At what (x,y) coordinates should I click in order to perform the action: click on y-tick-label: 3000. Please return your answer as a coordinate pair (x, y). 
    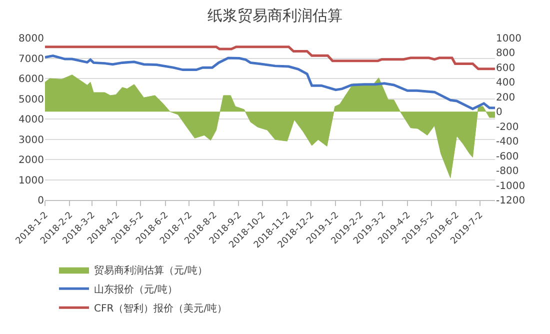
    Looking at the image, I should click on (31, 140).